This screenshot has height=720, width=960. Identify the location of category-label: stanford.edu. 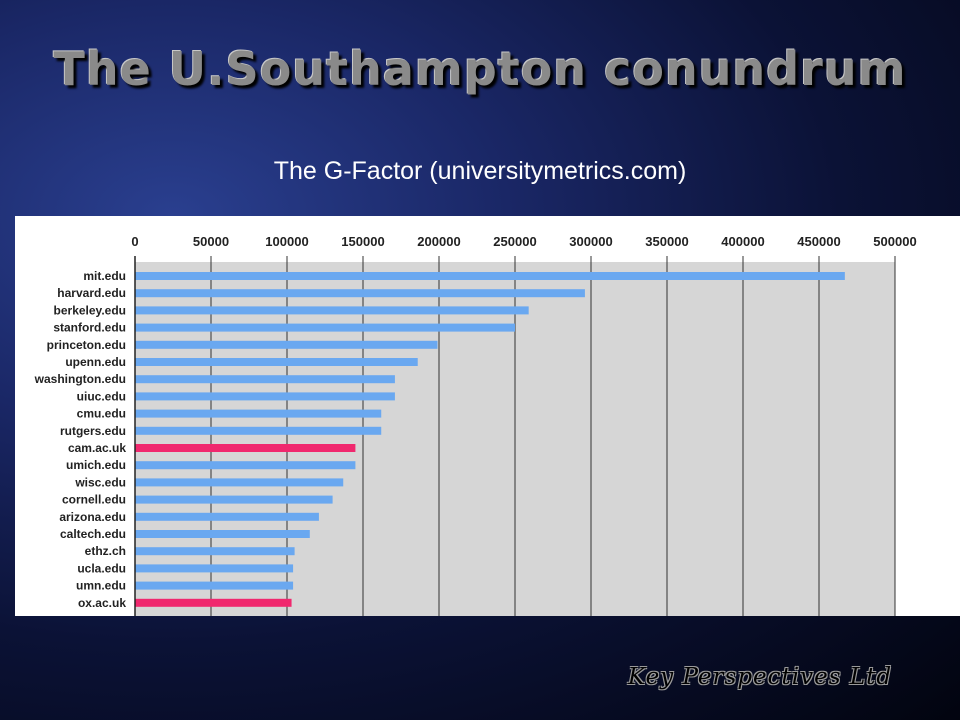
(89, 328).